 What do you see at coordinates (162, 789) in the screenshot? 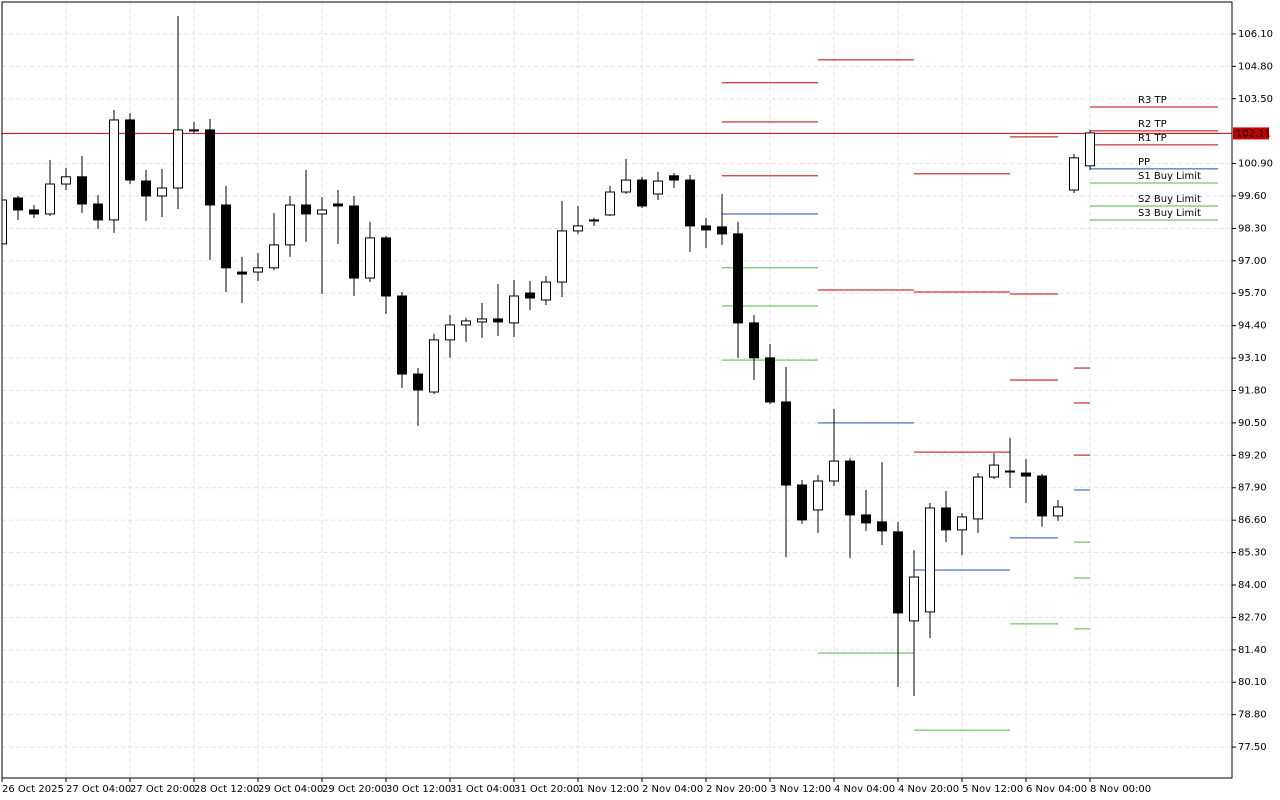
I see `x-tick-label: 27 Oct 20:00` at bounding box center [162, 789].